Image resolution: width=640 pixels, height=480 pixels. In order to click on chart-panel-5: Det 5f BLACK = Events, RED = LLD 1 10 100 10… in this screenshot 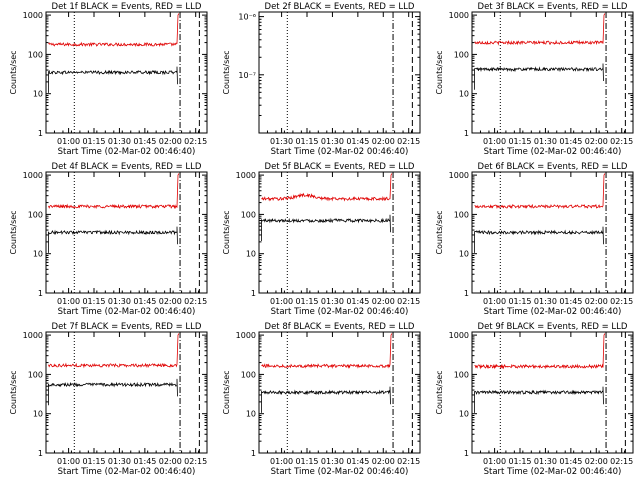, I will do `click(321, 239)`.